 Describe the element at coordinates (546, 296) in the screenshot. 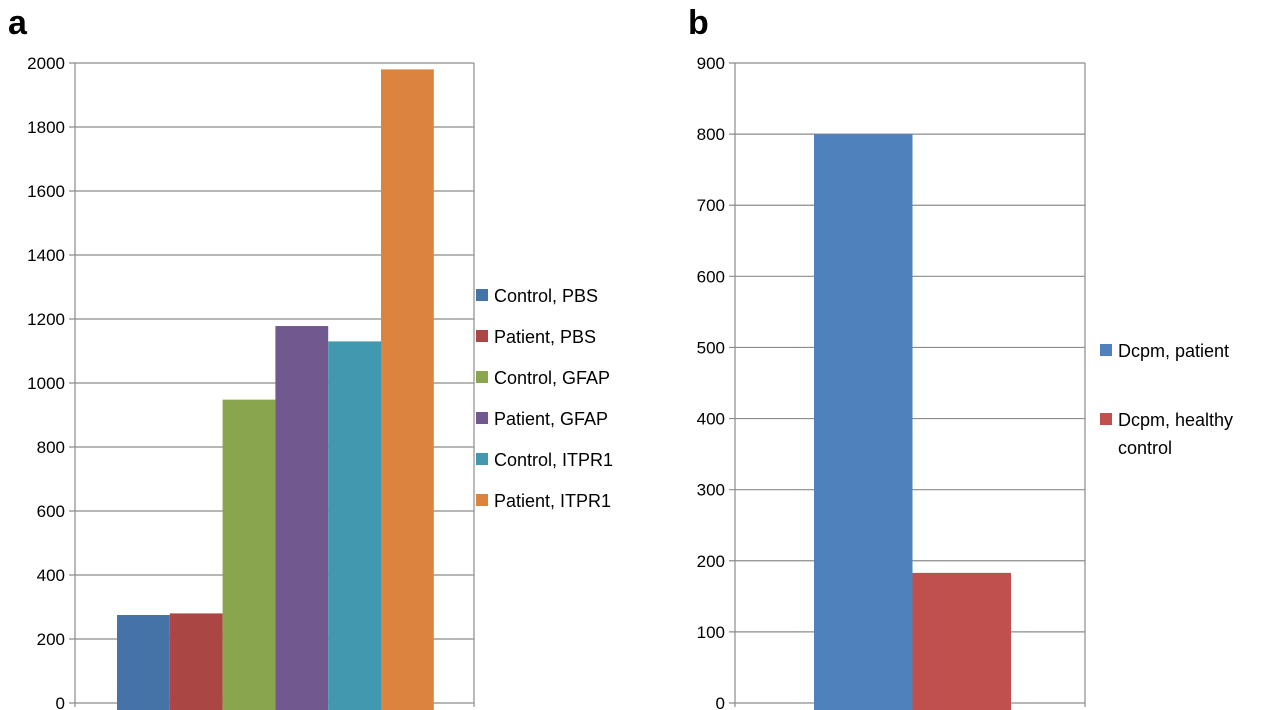

I see `legend-label: Control, PBS` at that location.